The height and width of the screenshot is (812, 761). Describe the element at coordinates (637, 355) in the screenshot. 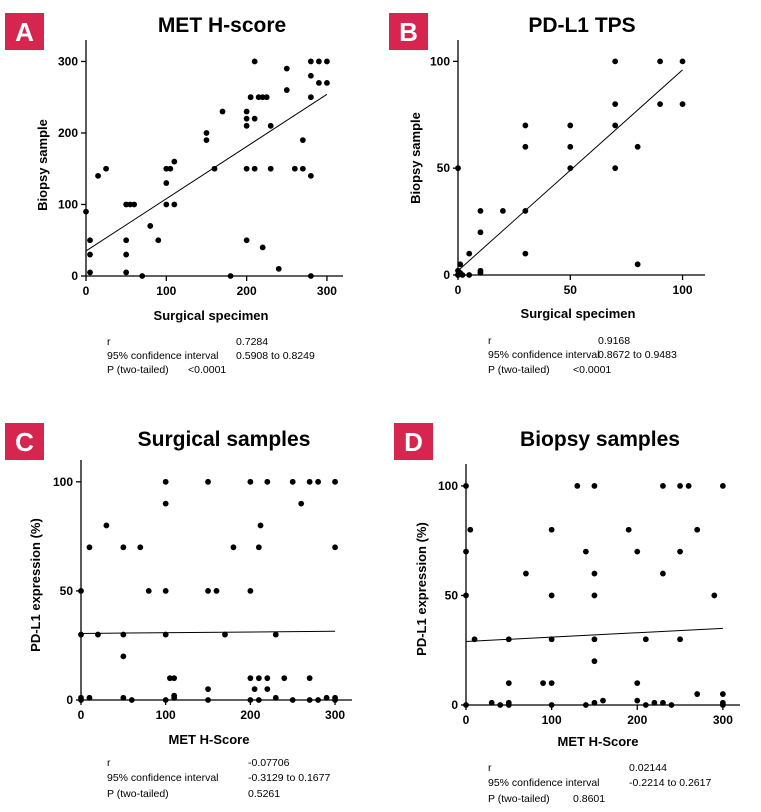

I see `panel-b-ci-value: 0.8672 to 0.9483` at that location.